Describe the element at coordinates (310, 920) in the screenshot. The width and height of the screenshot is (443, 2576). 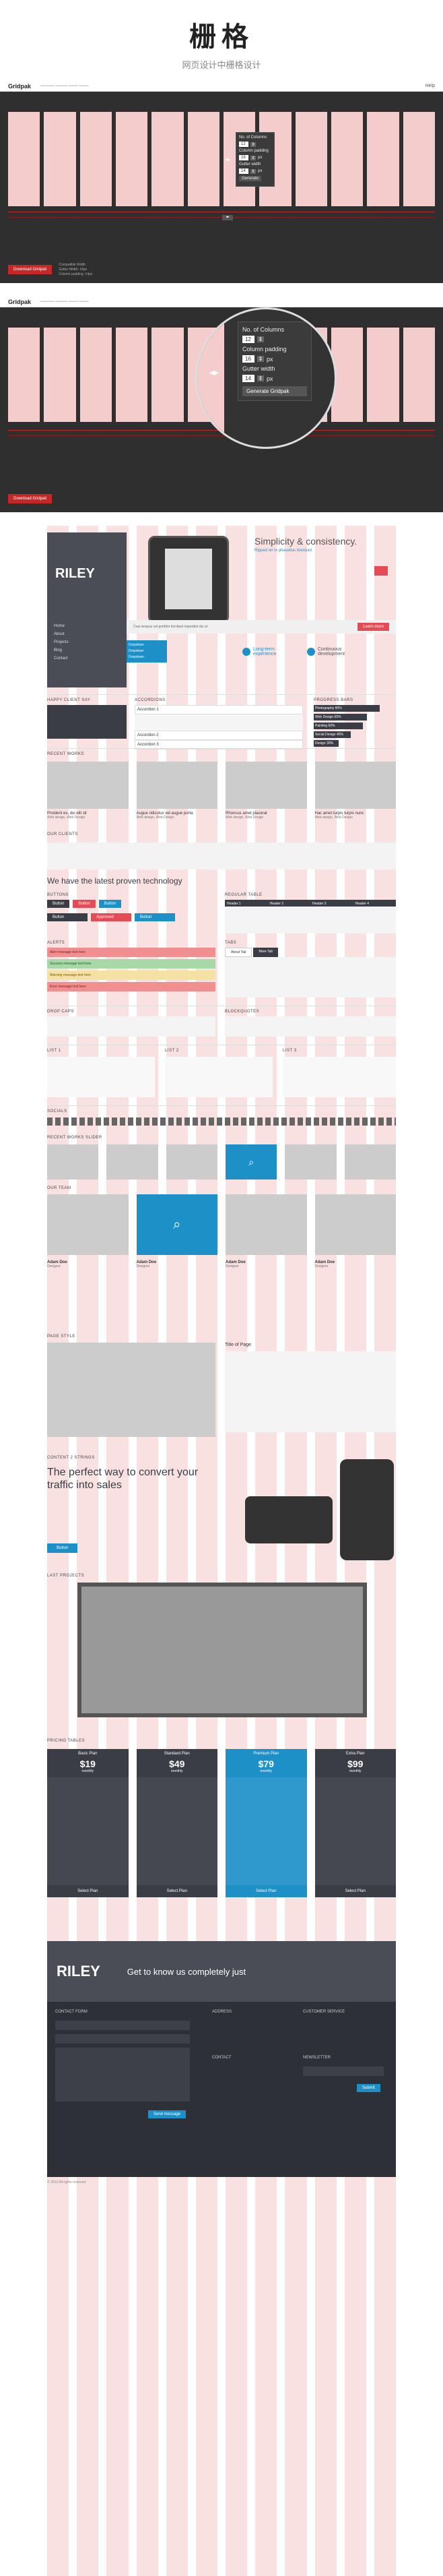
I see `table-body` at that location.